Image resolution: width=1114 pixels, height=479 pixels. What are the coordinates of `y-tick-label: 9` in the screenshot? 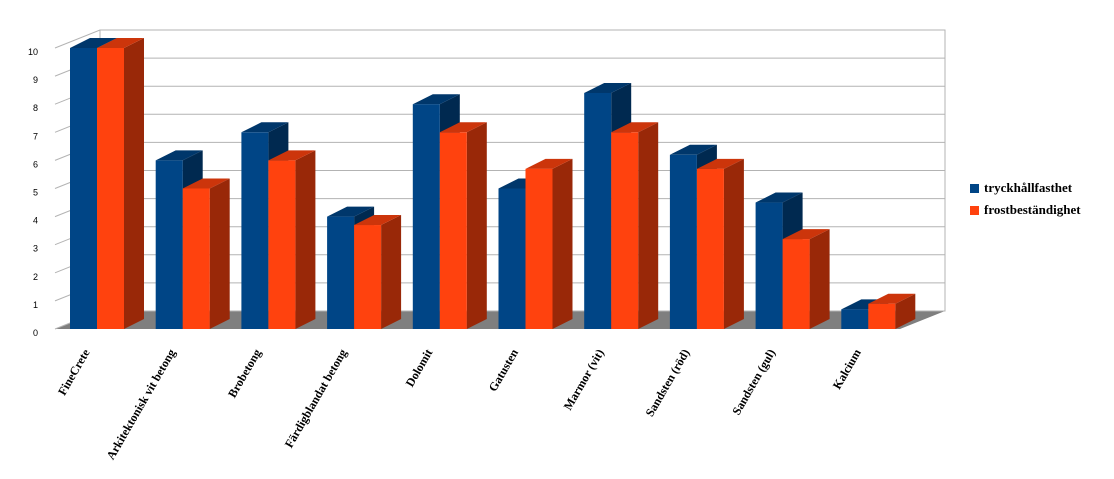 It's located at (35, 80).